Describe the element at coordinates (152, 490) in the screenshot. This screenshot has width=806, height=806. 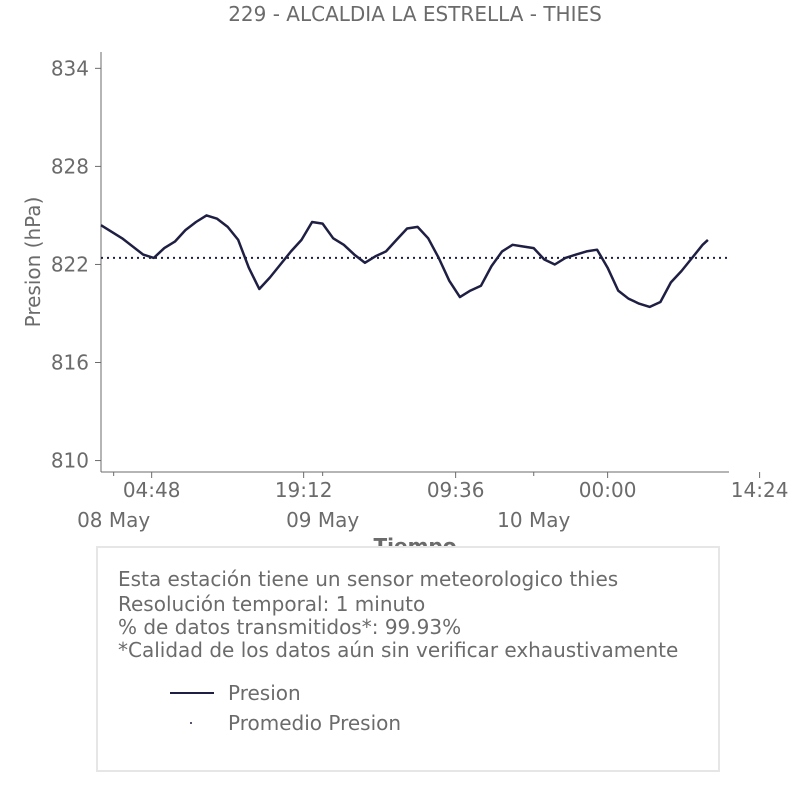
I see `x-tick-label: 04:48` at that location.